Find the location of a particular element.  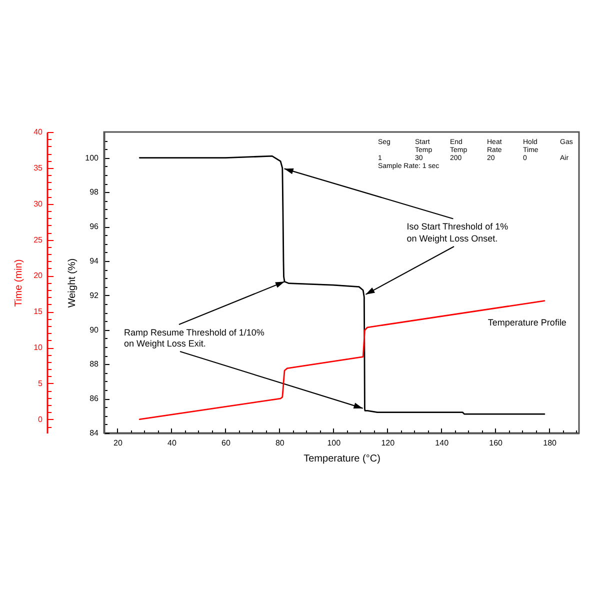

x-axis-title: Temperature (°C) is located at coordinates (342, 459).